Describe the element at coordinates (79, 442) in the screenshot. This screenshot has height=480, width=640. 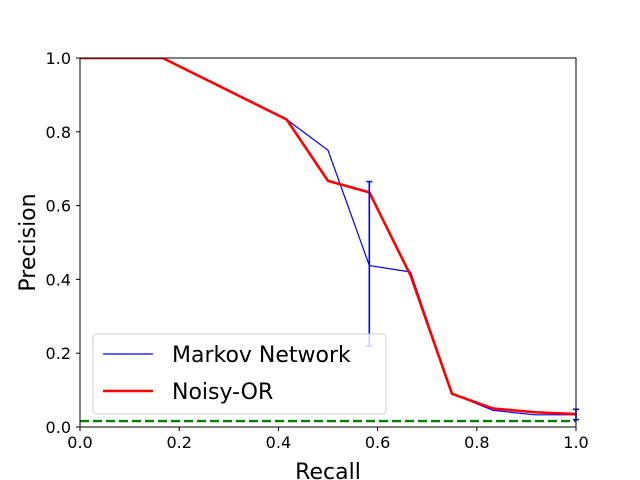
I see `x-tick-label: 0.0` at that location.